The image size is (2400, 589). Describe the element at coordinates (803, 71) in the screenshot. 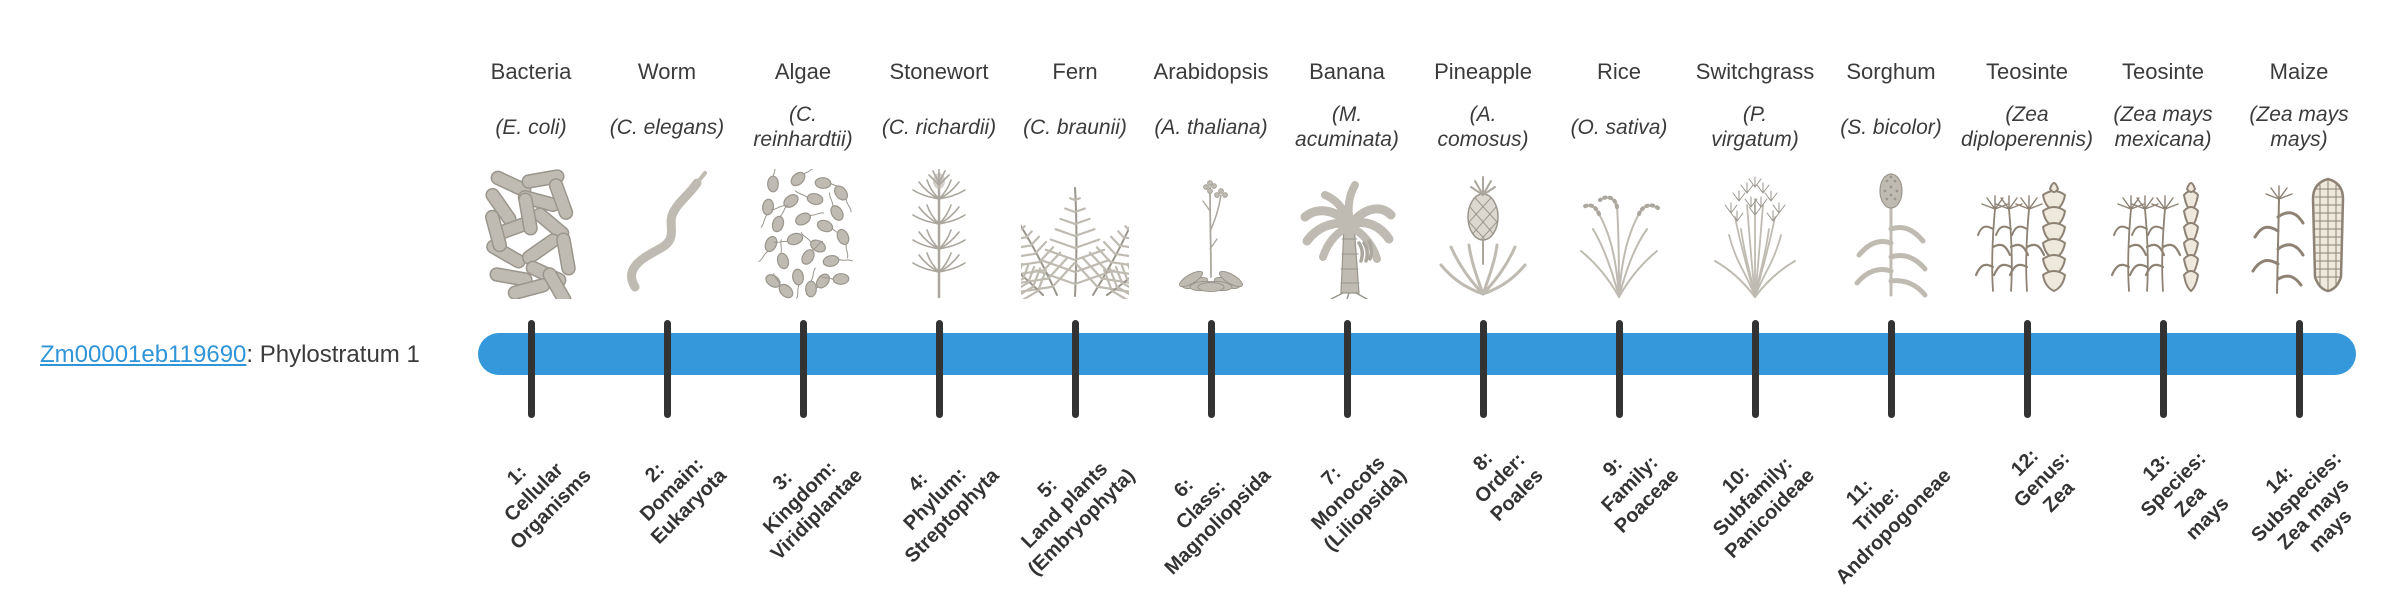

I see `organism-common-name: Algae` at that location.